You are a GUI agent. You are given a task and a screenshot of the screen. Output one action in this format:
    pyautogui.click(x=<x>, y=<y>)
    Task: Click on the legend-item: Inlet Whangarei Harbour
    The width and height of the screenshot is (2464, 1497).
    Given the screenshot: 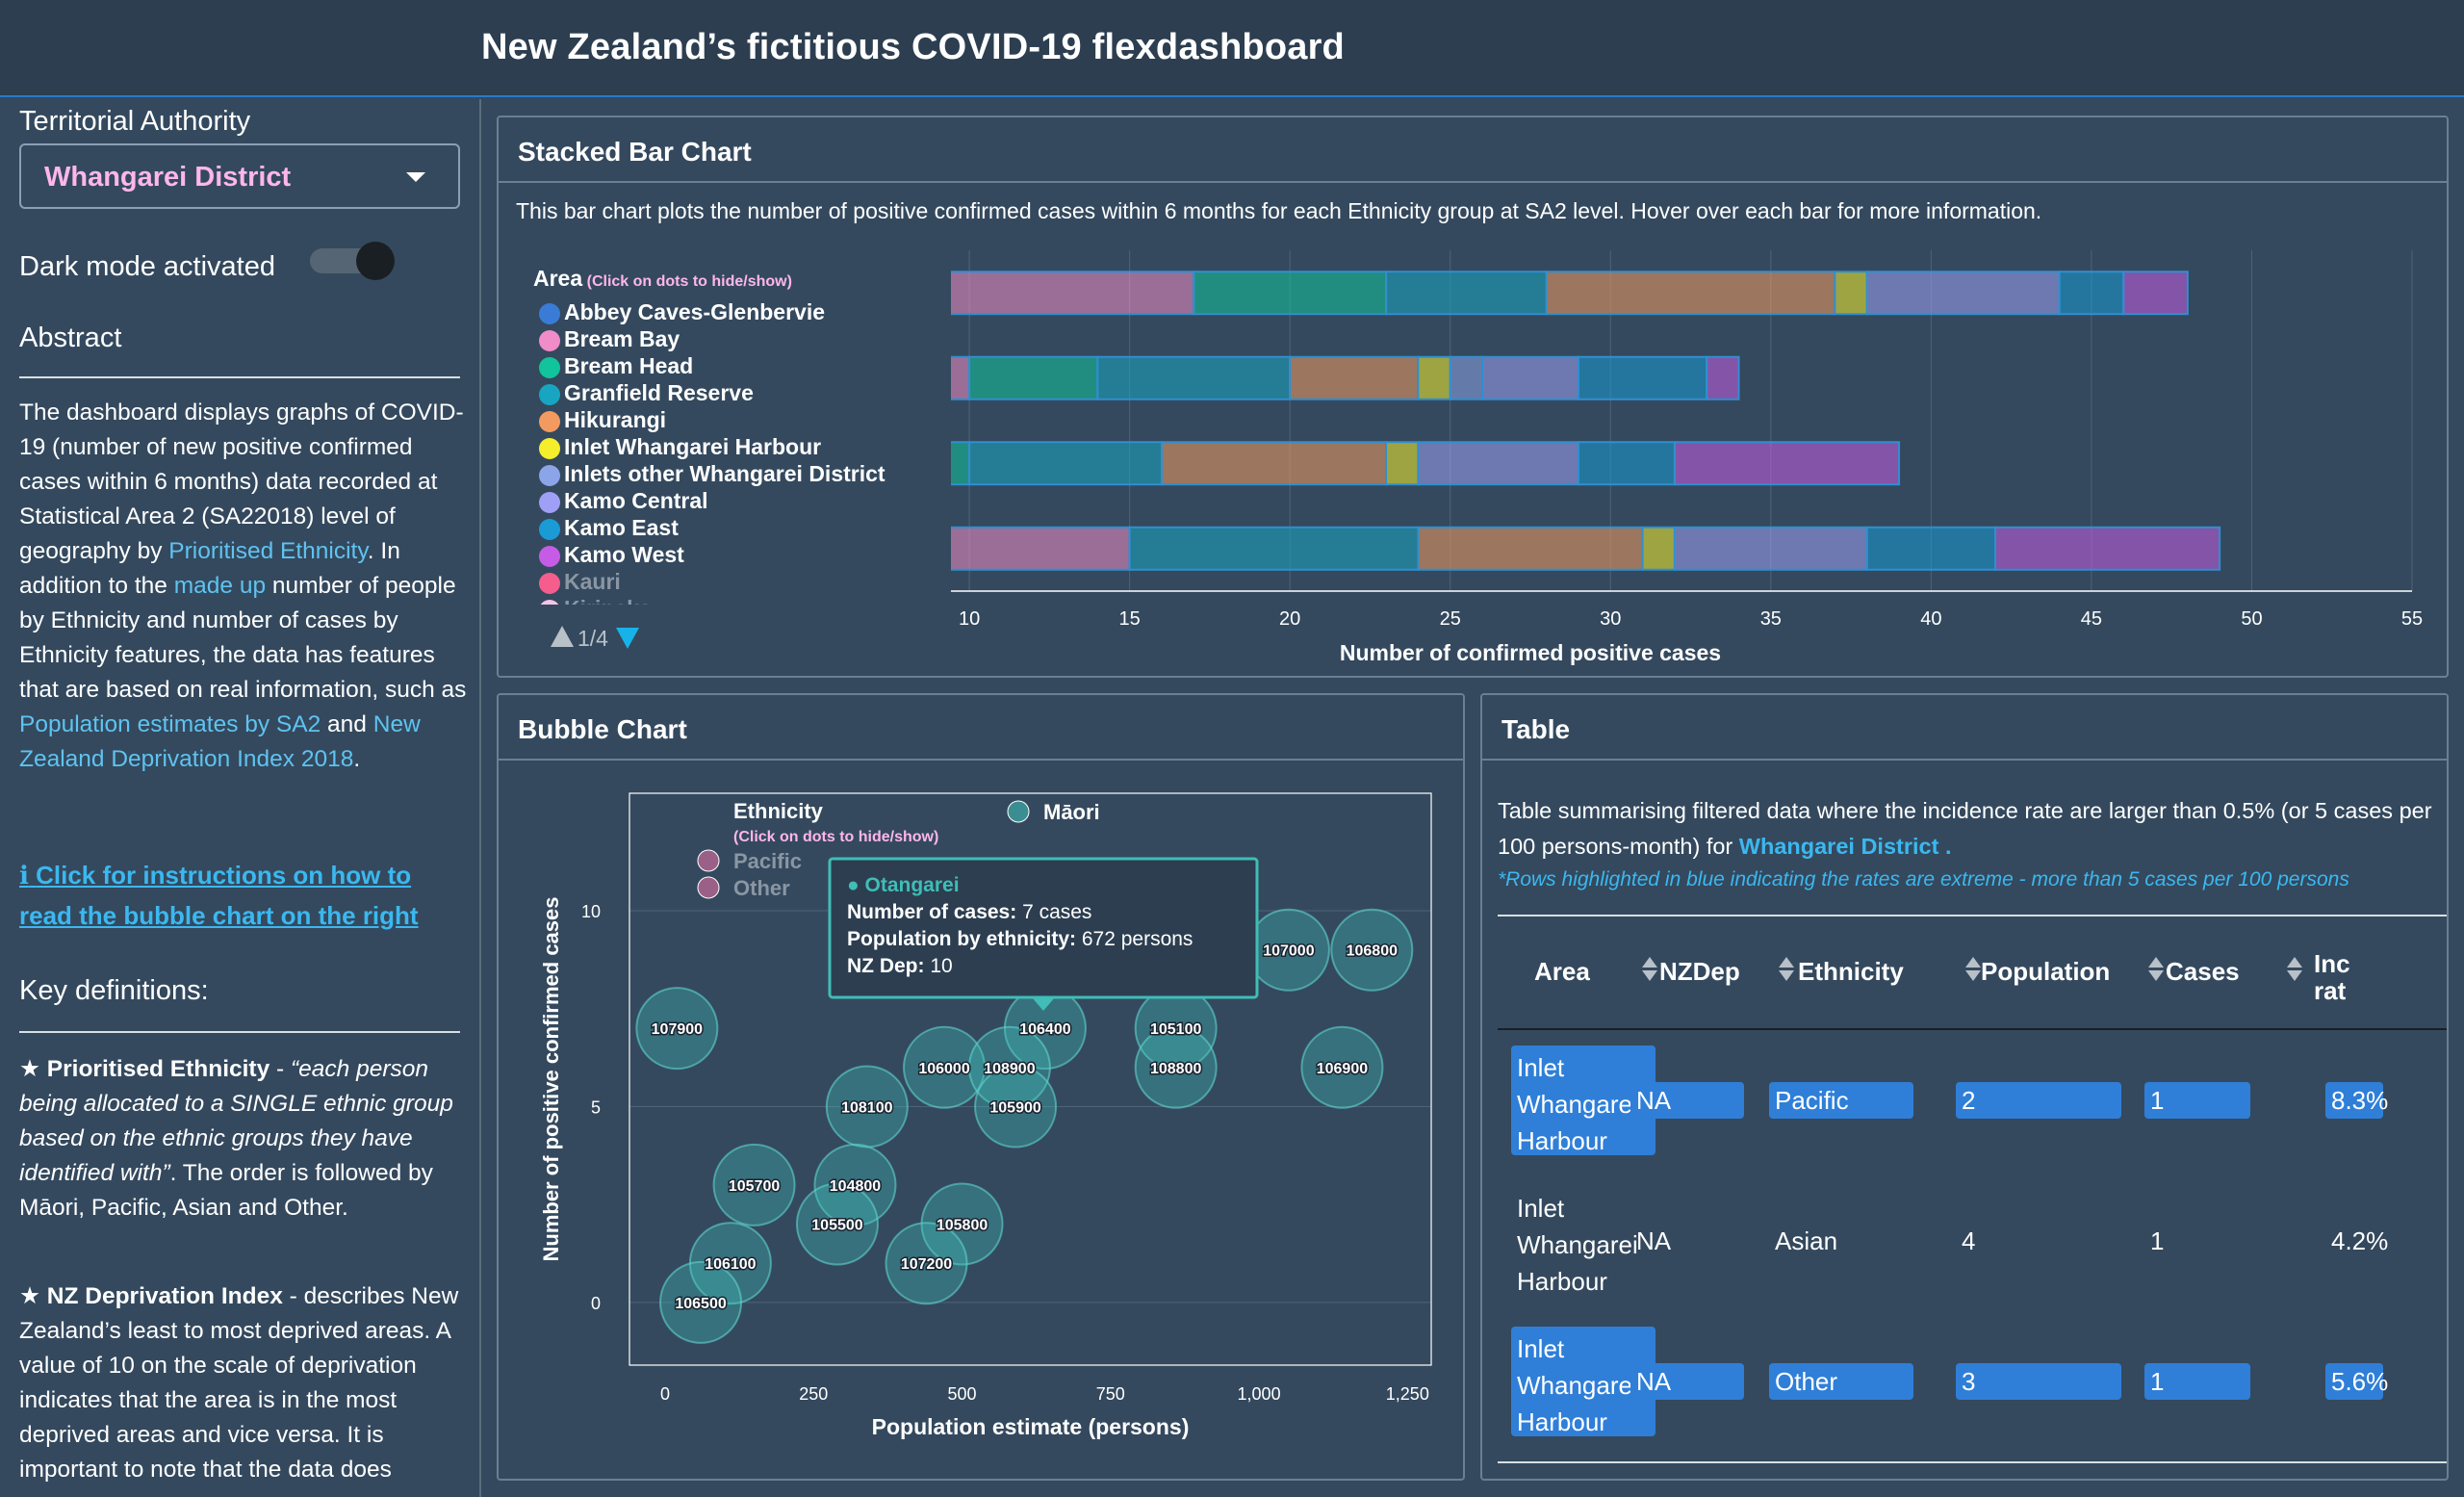 What is the action you would take?
    pyautogui.click(x=693, y=446)
    